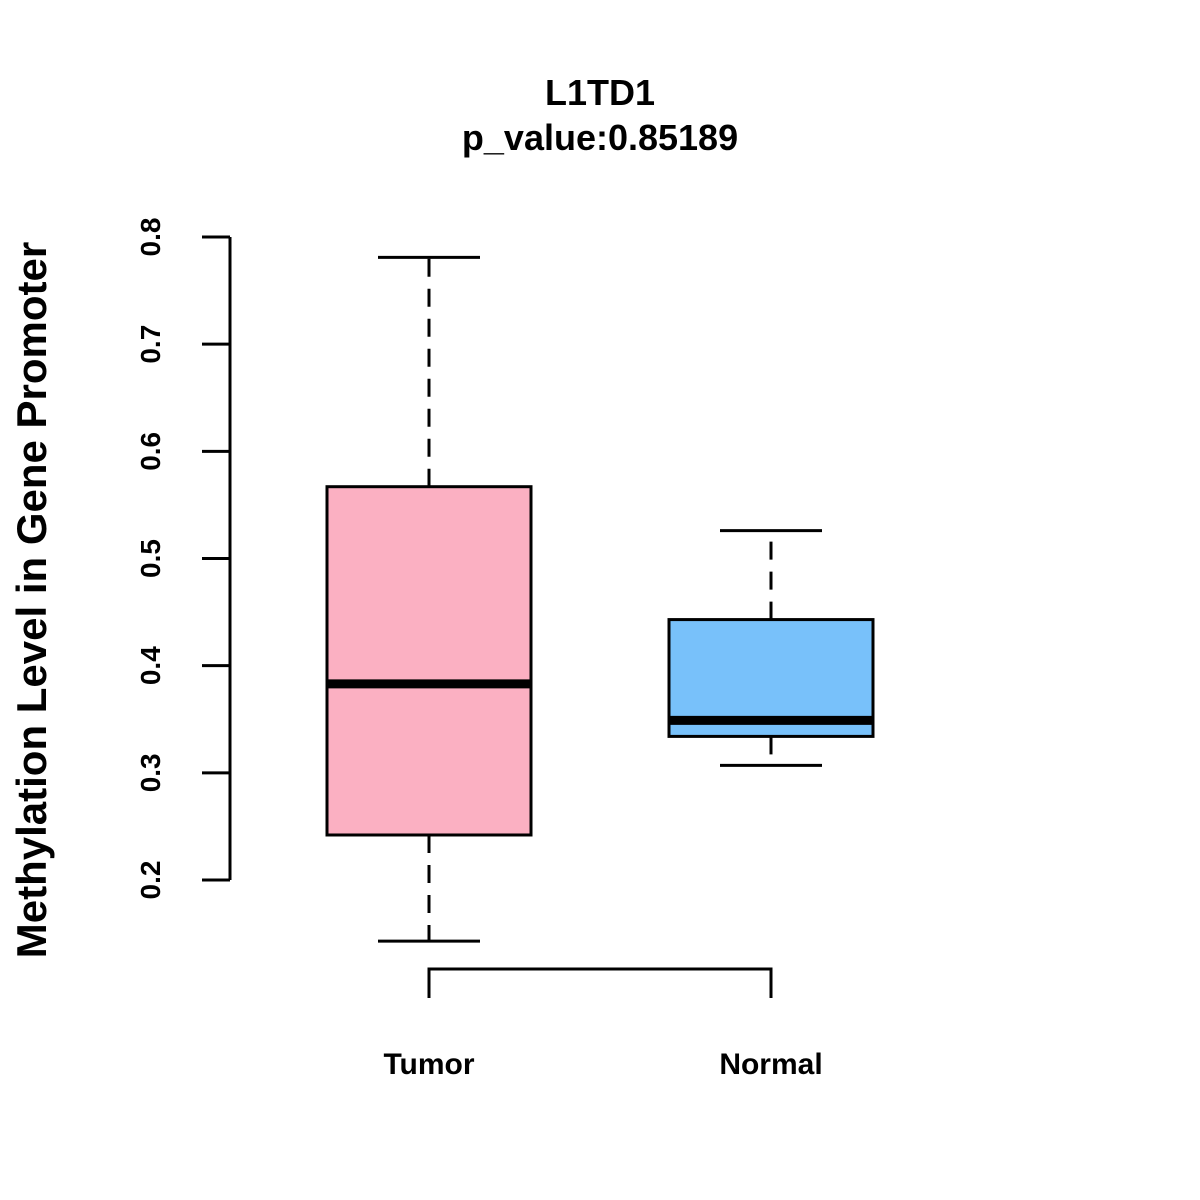 The image size is (1200, 1200). I want to click on y-tick-label: 0.4, so click(150, 665).